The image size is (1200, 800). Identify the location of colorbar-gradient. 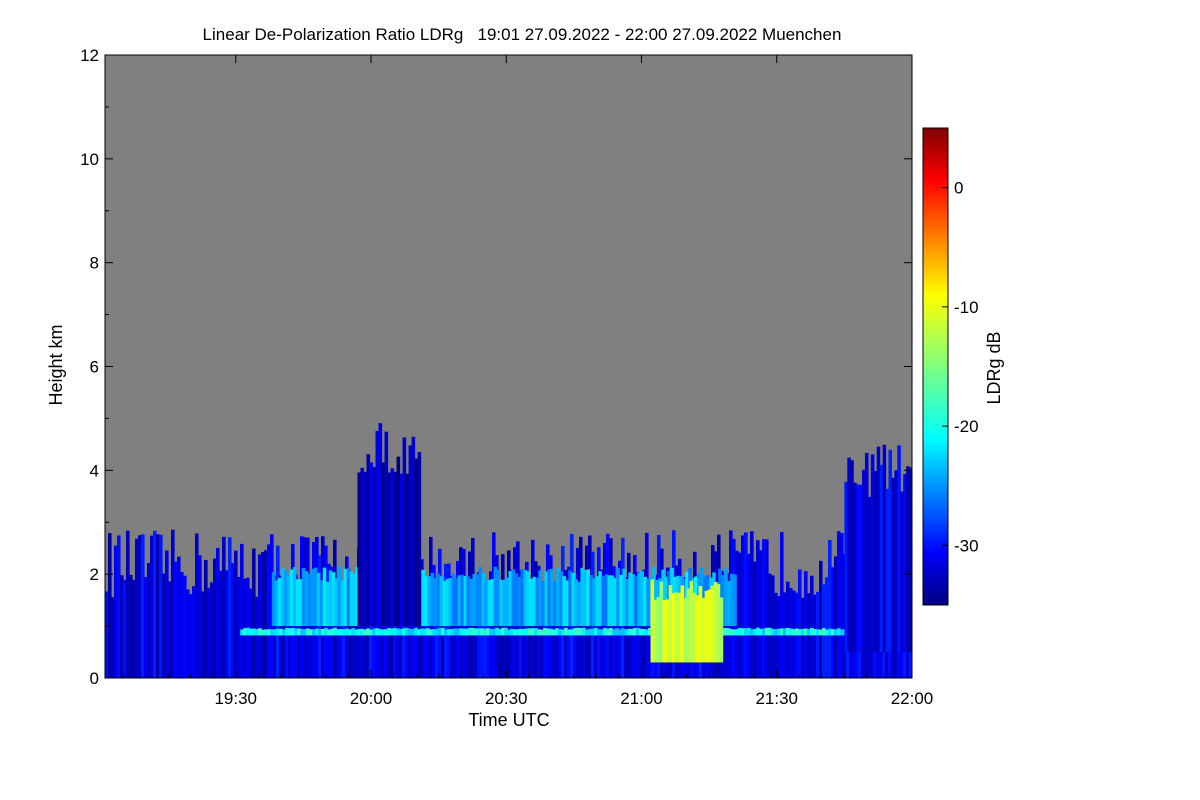
(935, 366).